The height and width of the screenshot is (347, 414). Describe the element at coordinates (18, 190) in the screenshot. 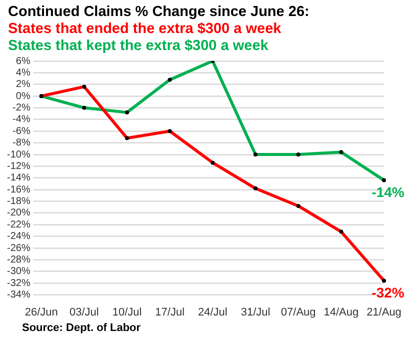

I see `y-tick-label: -16%` at that location.